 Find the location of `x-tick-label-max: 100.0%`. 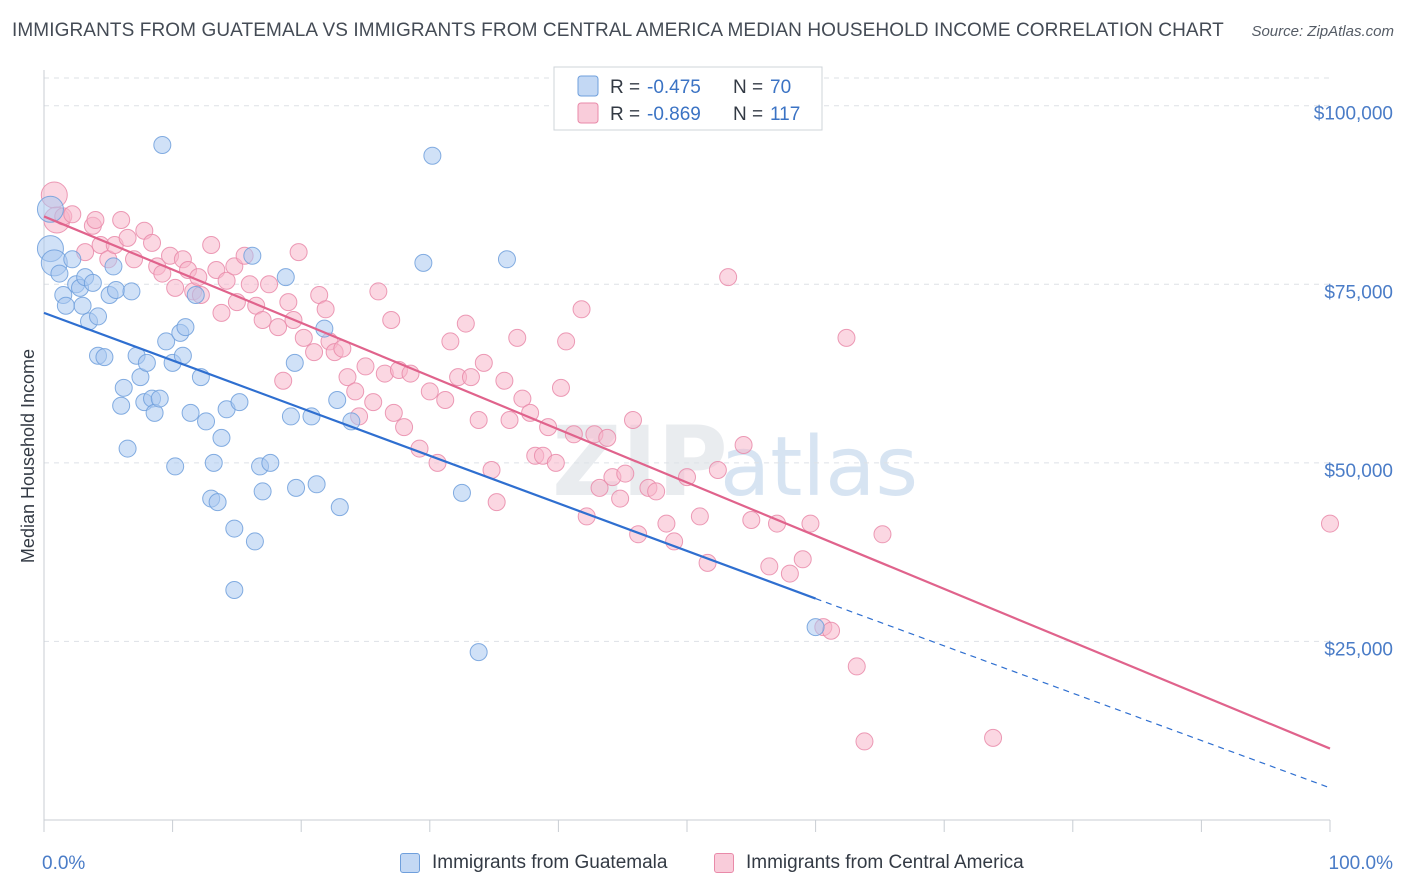

x-tick-label-max: 100.0% is located at coordinates (1361, 863).